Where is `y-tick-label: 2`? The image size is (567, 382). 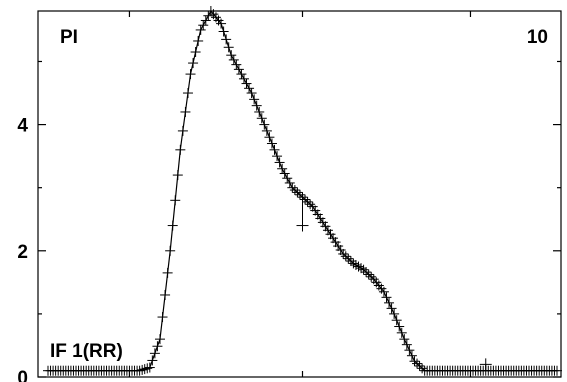
y-tick-label: 2 is located at coordinates (22, 252).